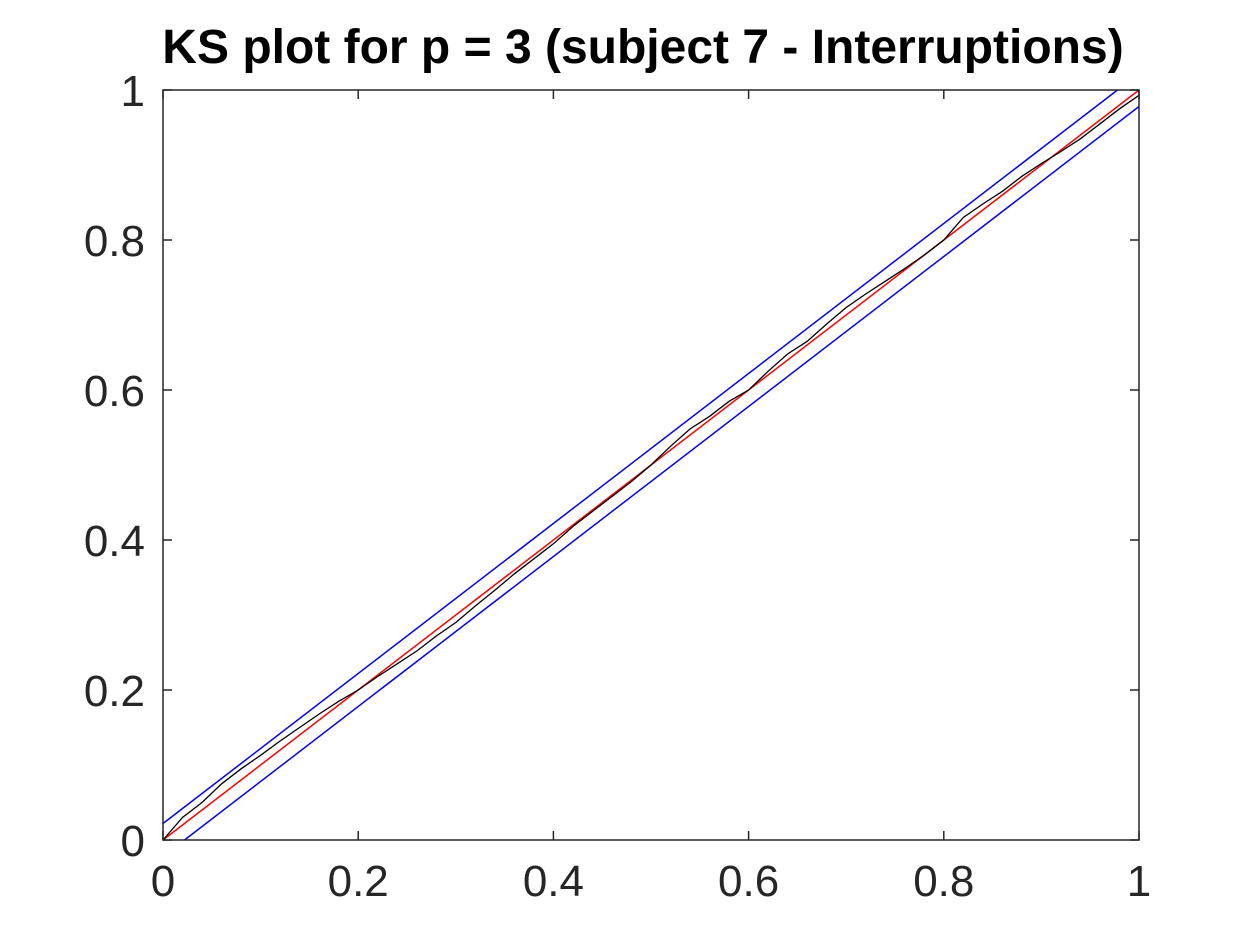 Image resolution: width=1260 pixels, height=945 pixels. What do you see at coordinates (114, 241) in the screenshot?
I see `y-tick-label: 0.8` at bounding box center [114, 241].